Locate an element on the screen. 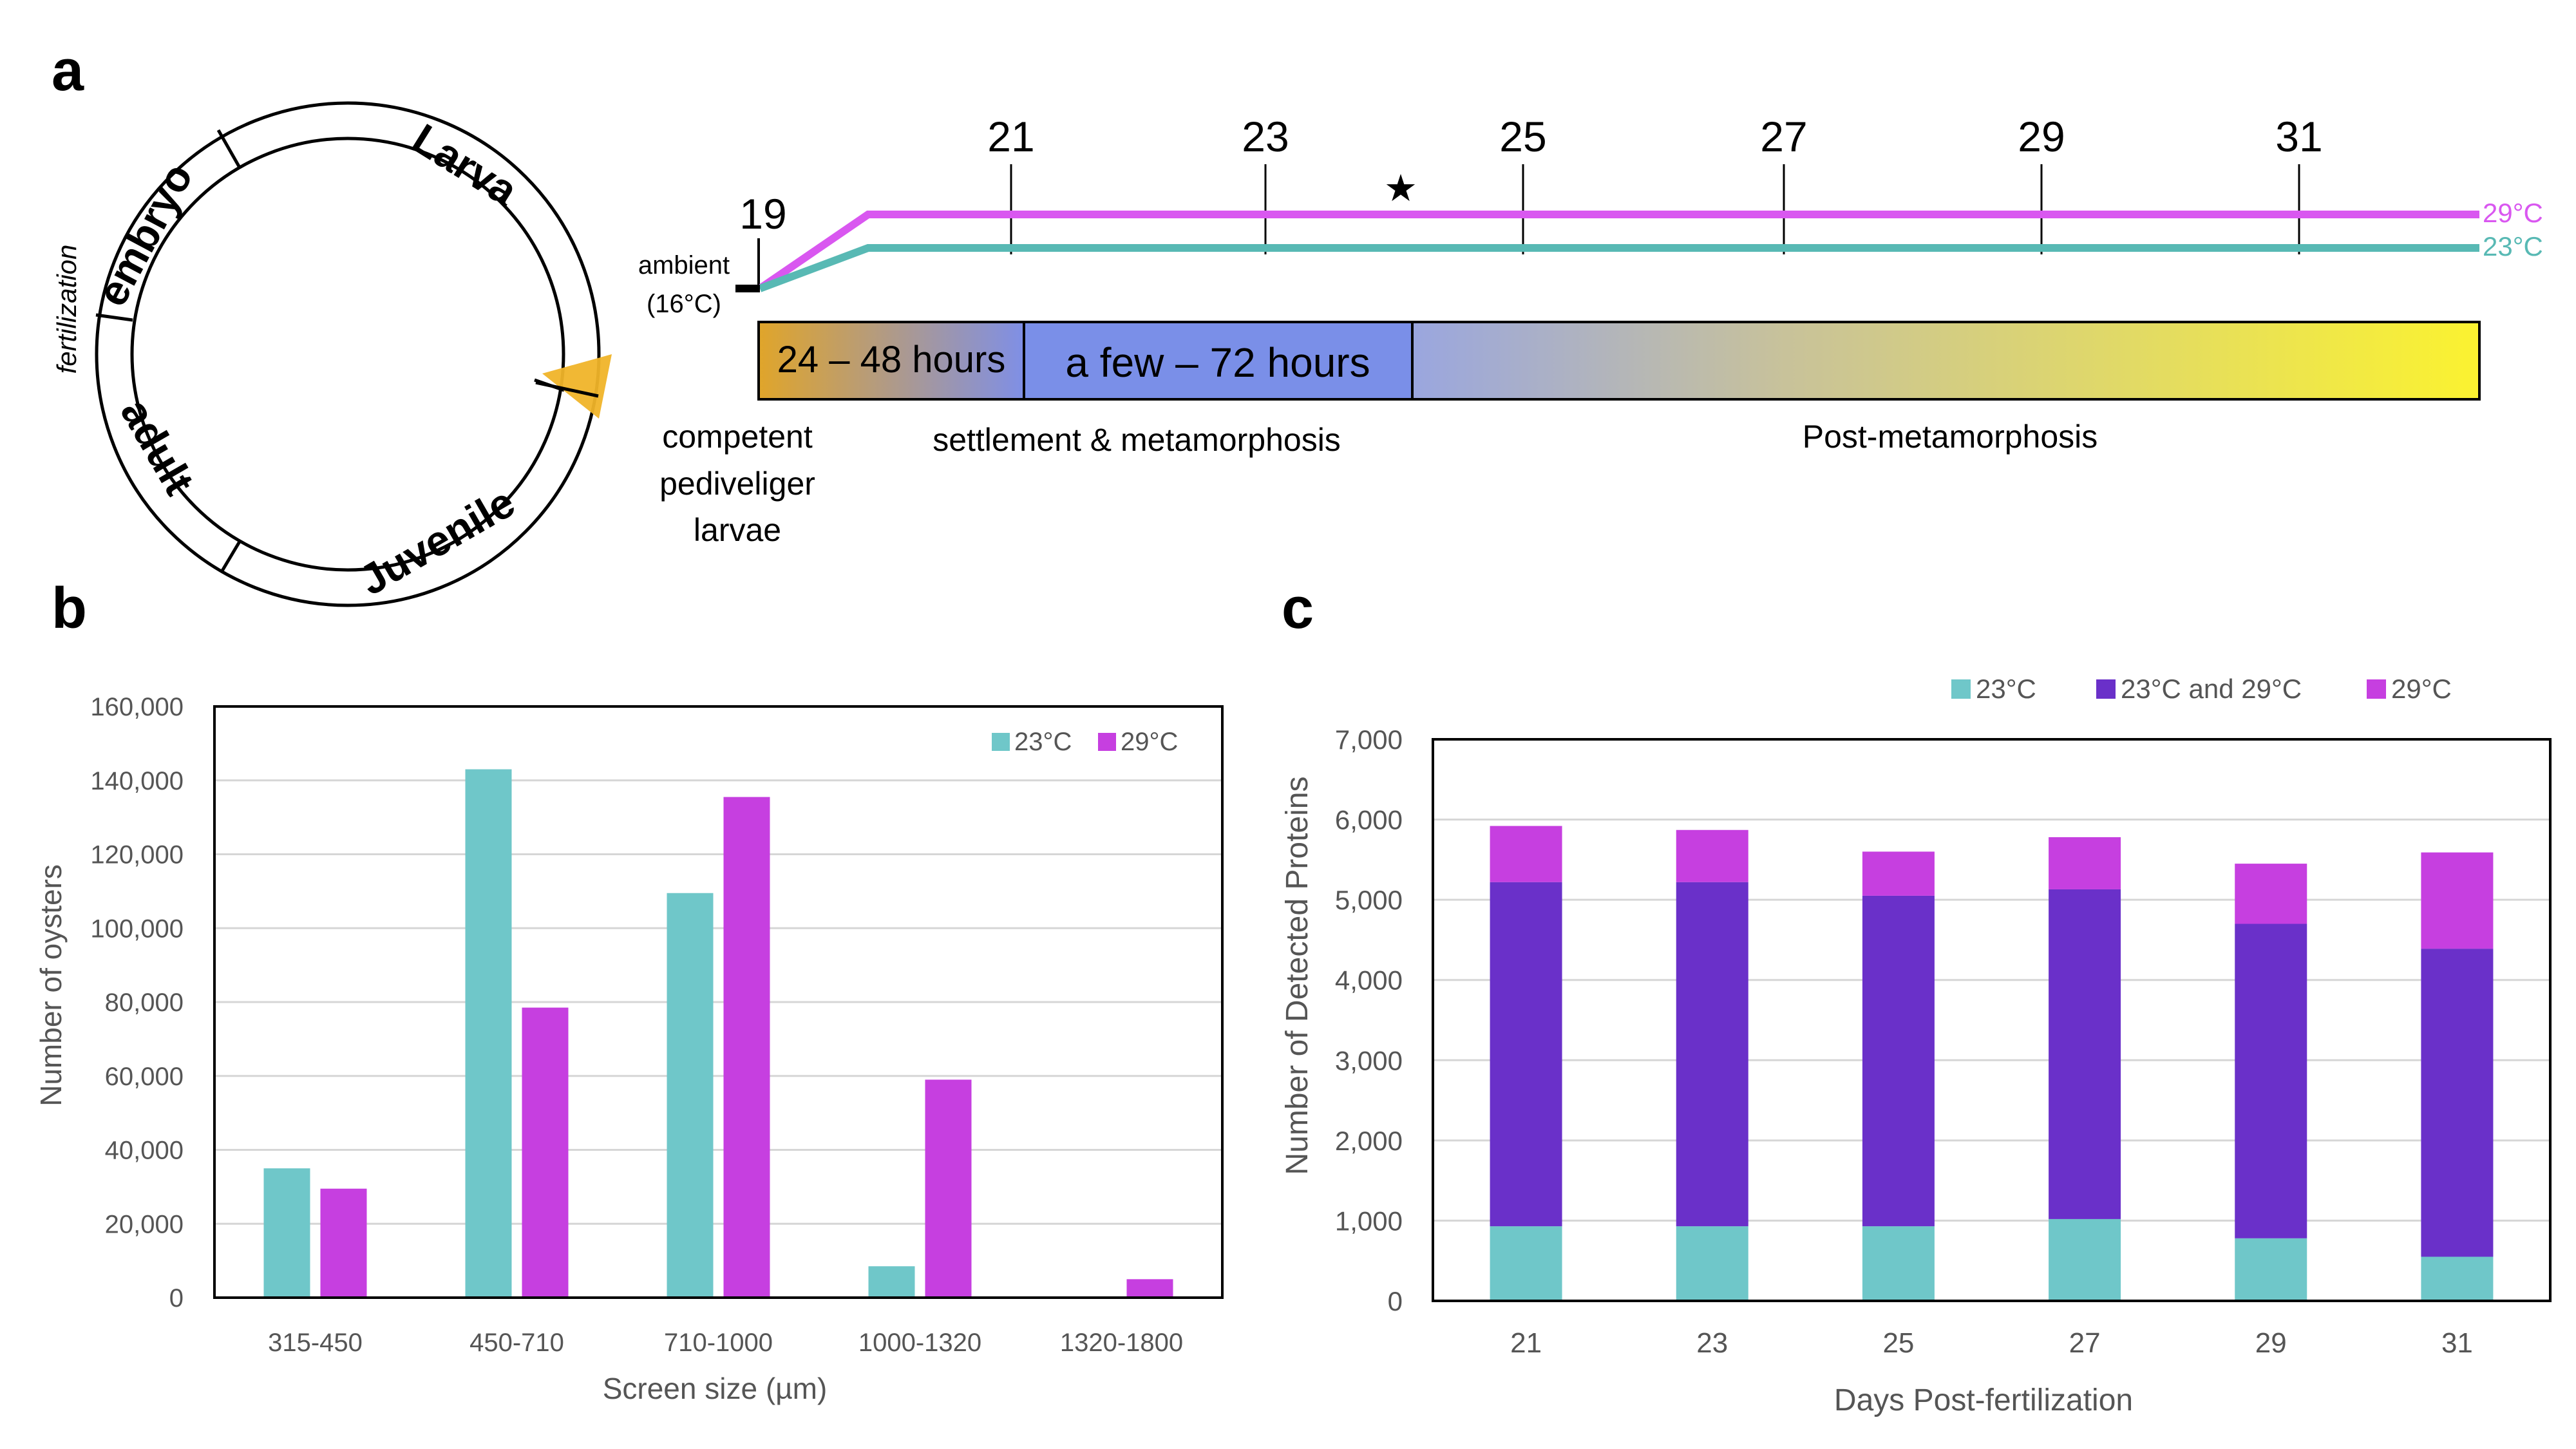 The width and height of the screenshot is (2576, 1449). panel-label-c: c is located at coordinates (1298, 608).